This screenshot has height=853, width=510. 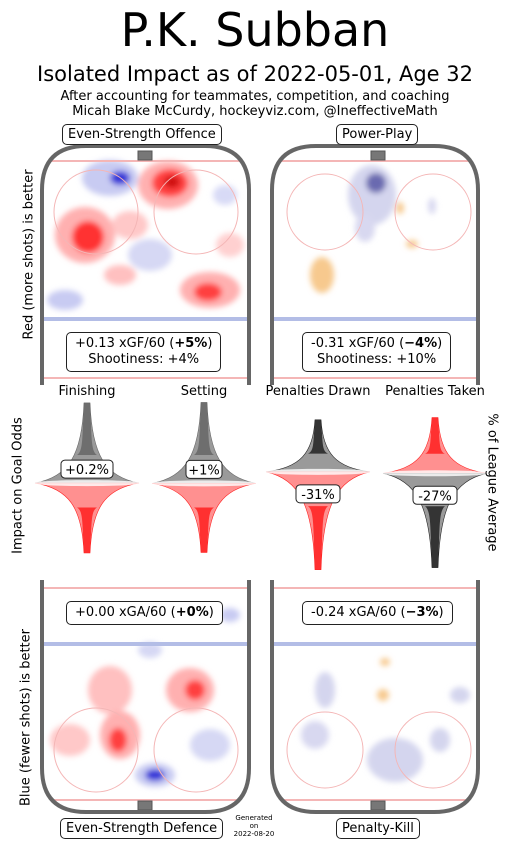 What do you see at coordinates (145, 694) in the screenshot?
I see `ev-defence-heatmap` at bounding box center [145, 694].